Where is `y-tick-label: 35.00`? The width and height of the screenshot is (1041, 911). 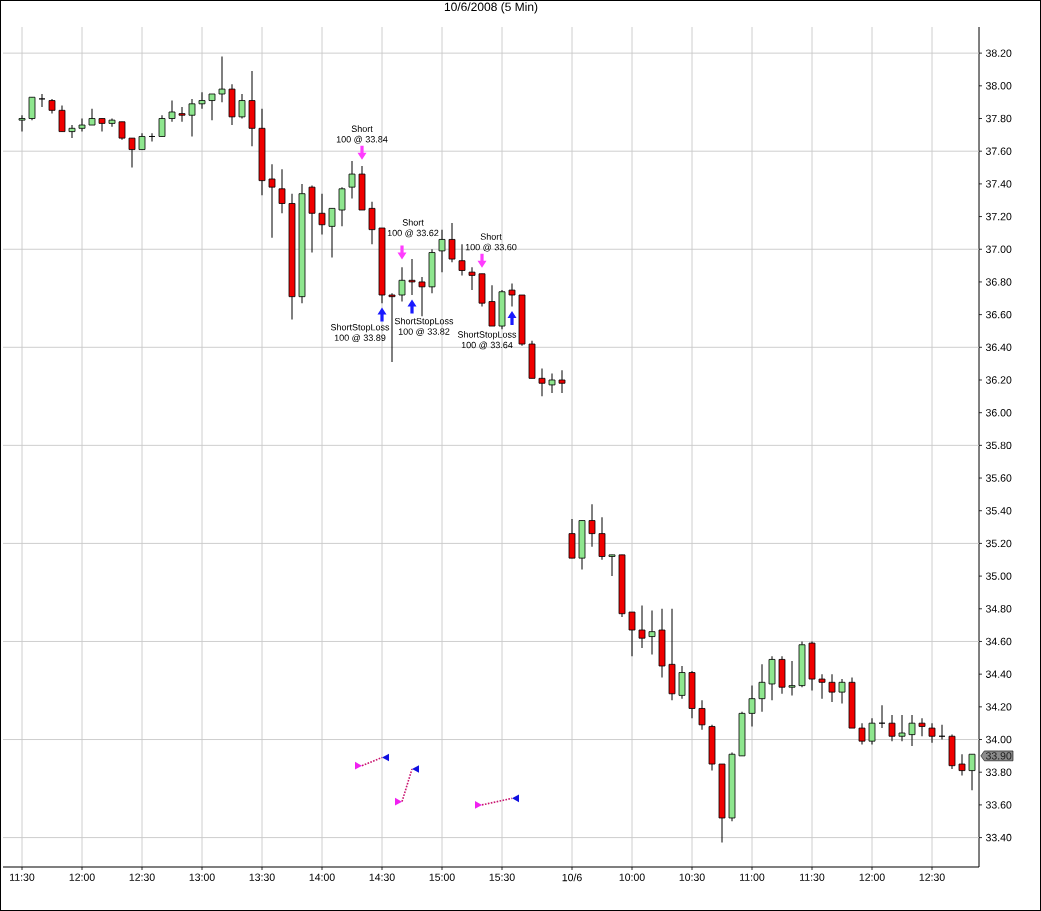 y-tick-label: 35.00 is located at coordinates (998, 576).